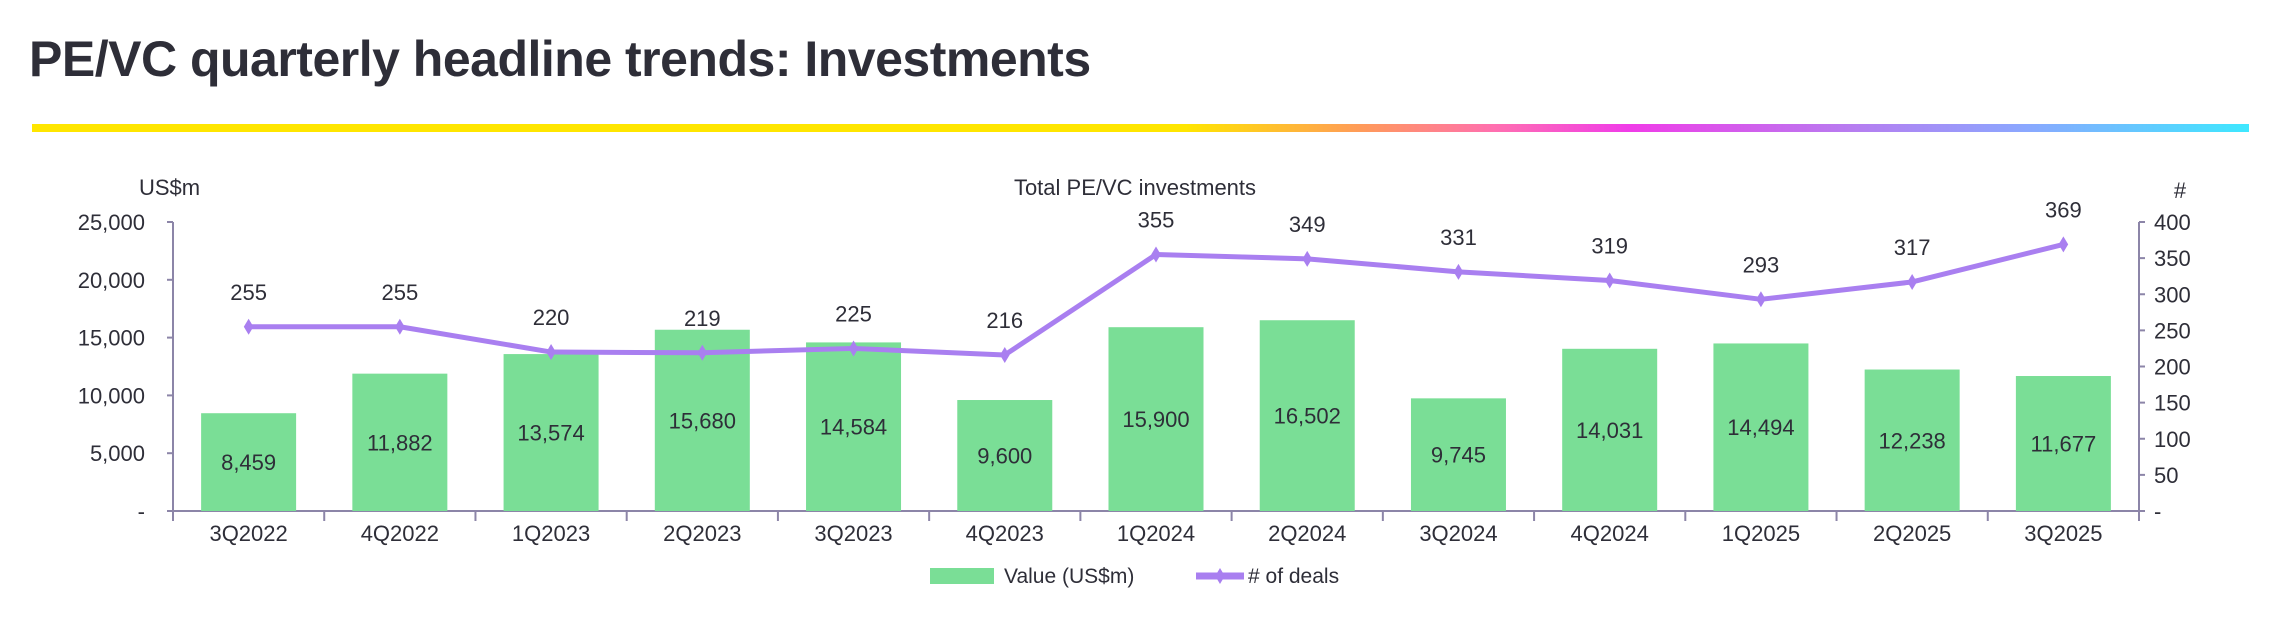 The width and height of the screenshot is (2274, 624). I want to click on bar-data-label: 14,584, so click(853, 427).